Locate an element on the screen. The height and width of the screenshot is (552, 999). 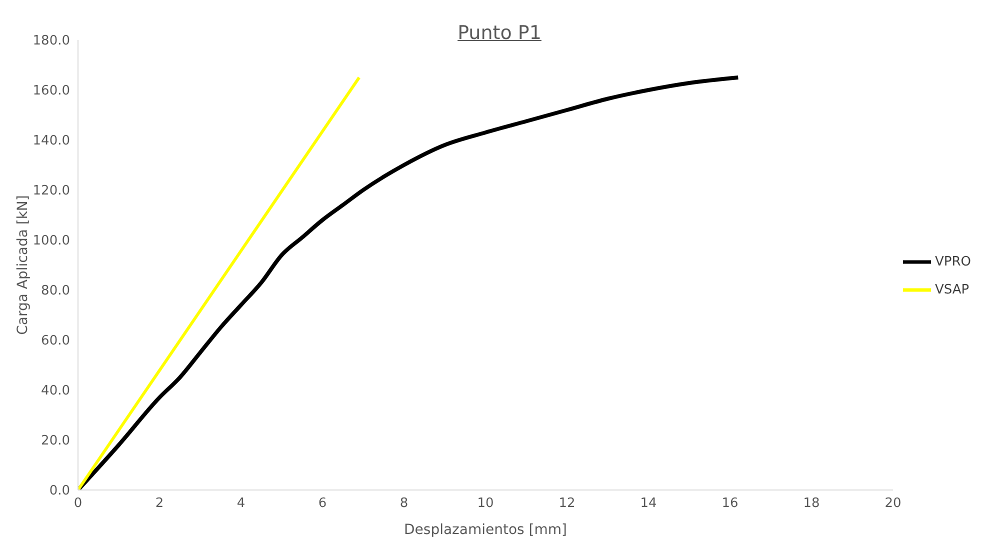
x-tick-label: 20 is located at coordinates (893, 504).